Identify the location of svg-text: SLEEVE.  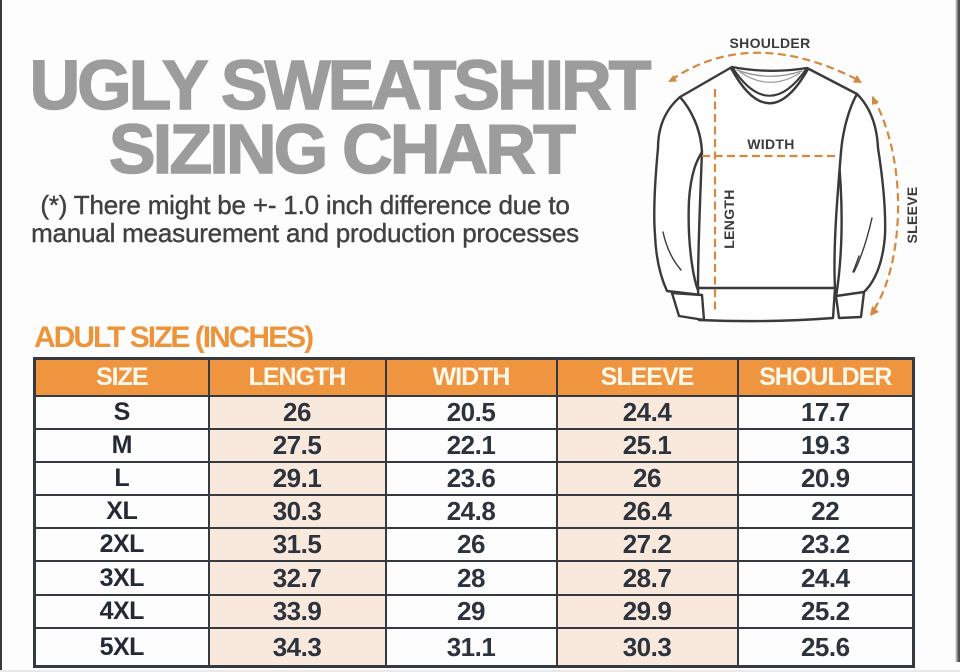
(912, 214).